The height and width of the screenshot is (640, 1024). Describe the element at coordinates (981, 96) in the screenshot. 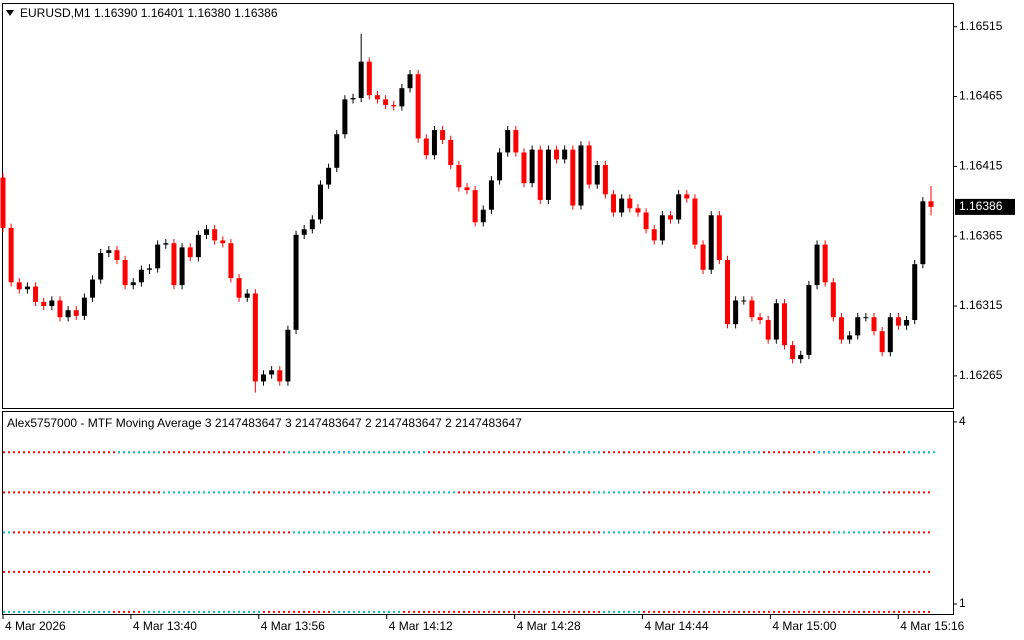

I see `y-tick-label: 1.16465` at that location.